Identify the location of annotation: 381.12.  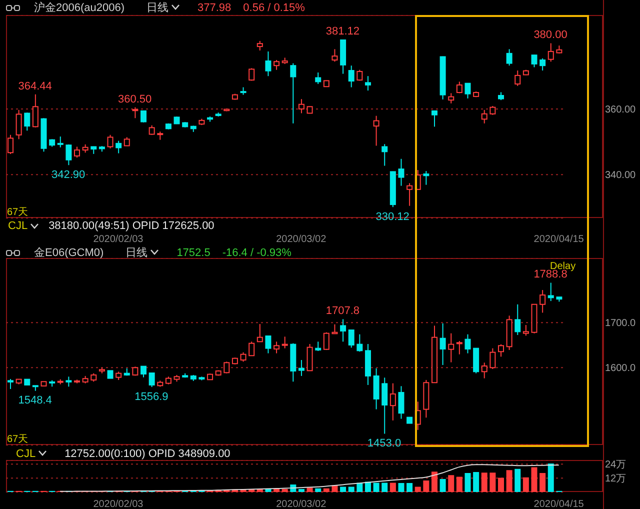
(343, 32).